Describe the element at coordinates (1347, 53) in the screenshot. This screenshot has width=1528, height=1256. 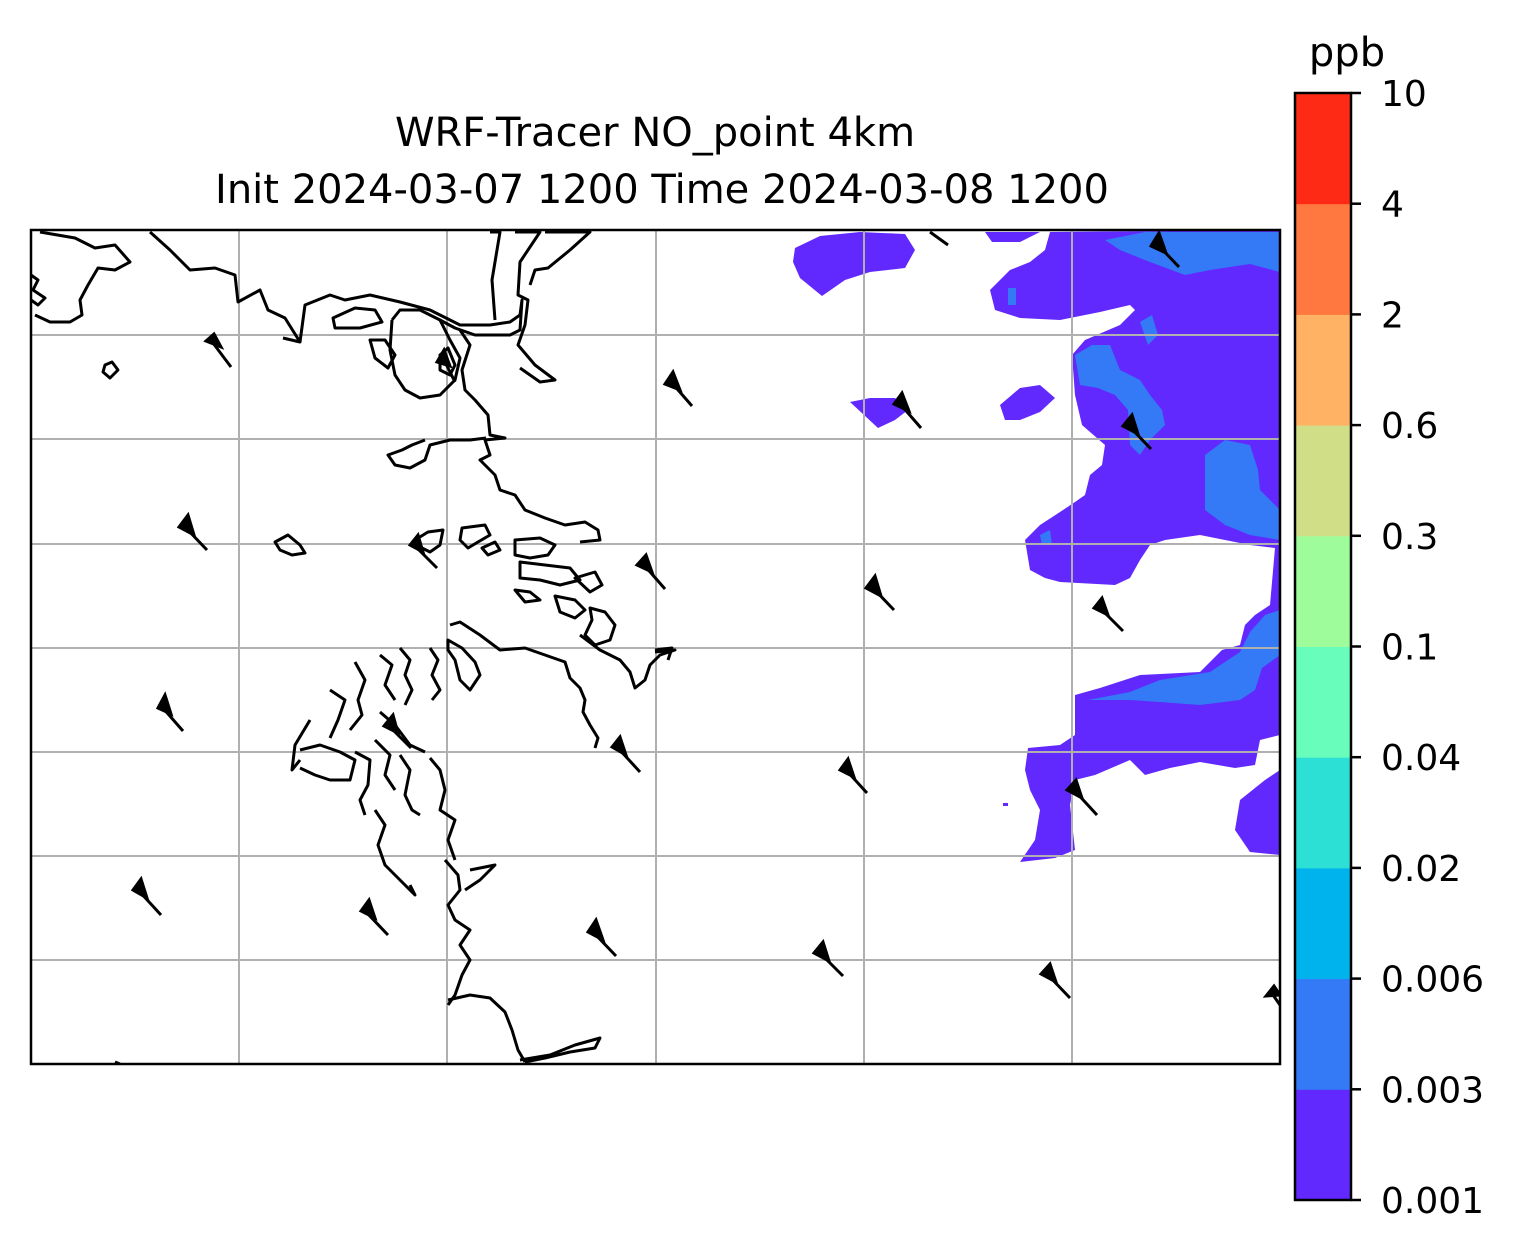
I see `colorbar-unit-label: ppb` at that location.